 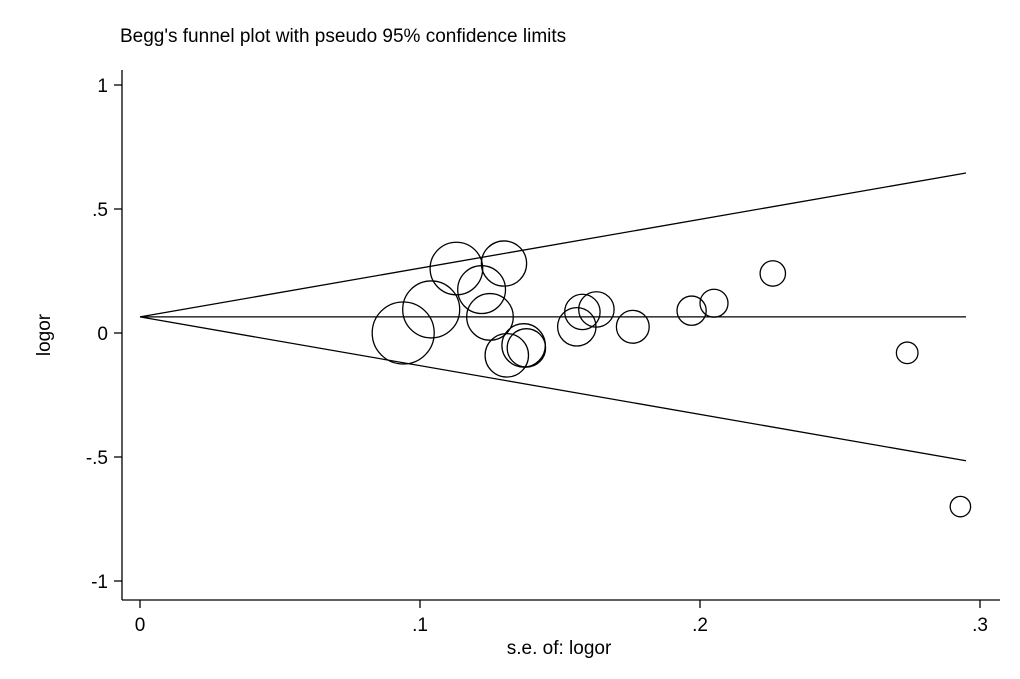 What do you see at coordinates (561, 618) in the screenshot?
I see `x-ticks: 0 .1 .2 .3` at bounding box center [561, 618].